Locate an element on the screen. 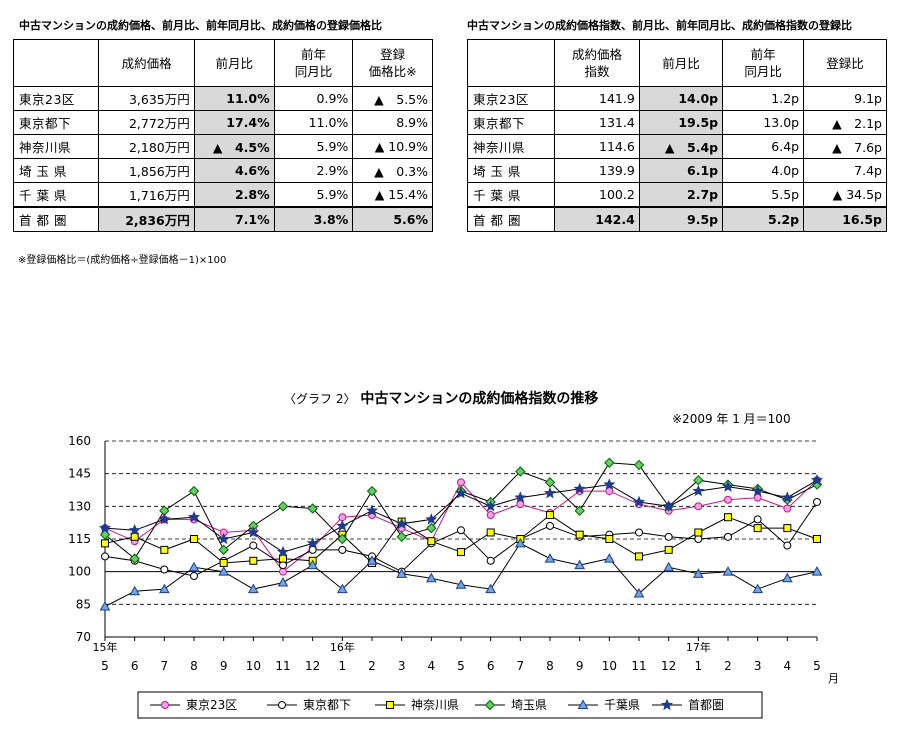  chart-title: 〈グラフ 2〉 中古マンションの成約価格指数の推移 is located at coordinates (441, 398).